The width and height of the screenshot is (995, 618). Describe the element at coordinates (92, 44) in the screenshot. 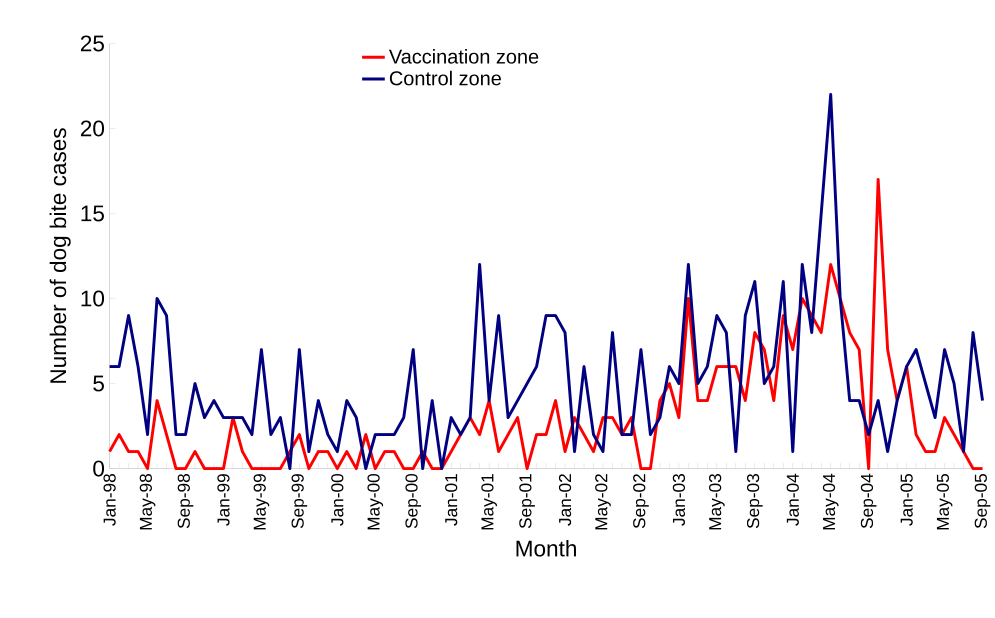

I see `y-tick-label: 25` at that location.